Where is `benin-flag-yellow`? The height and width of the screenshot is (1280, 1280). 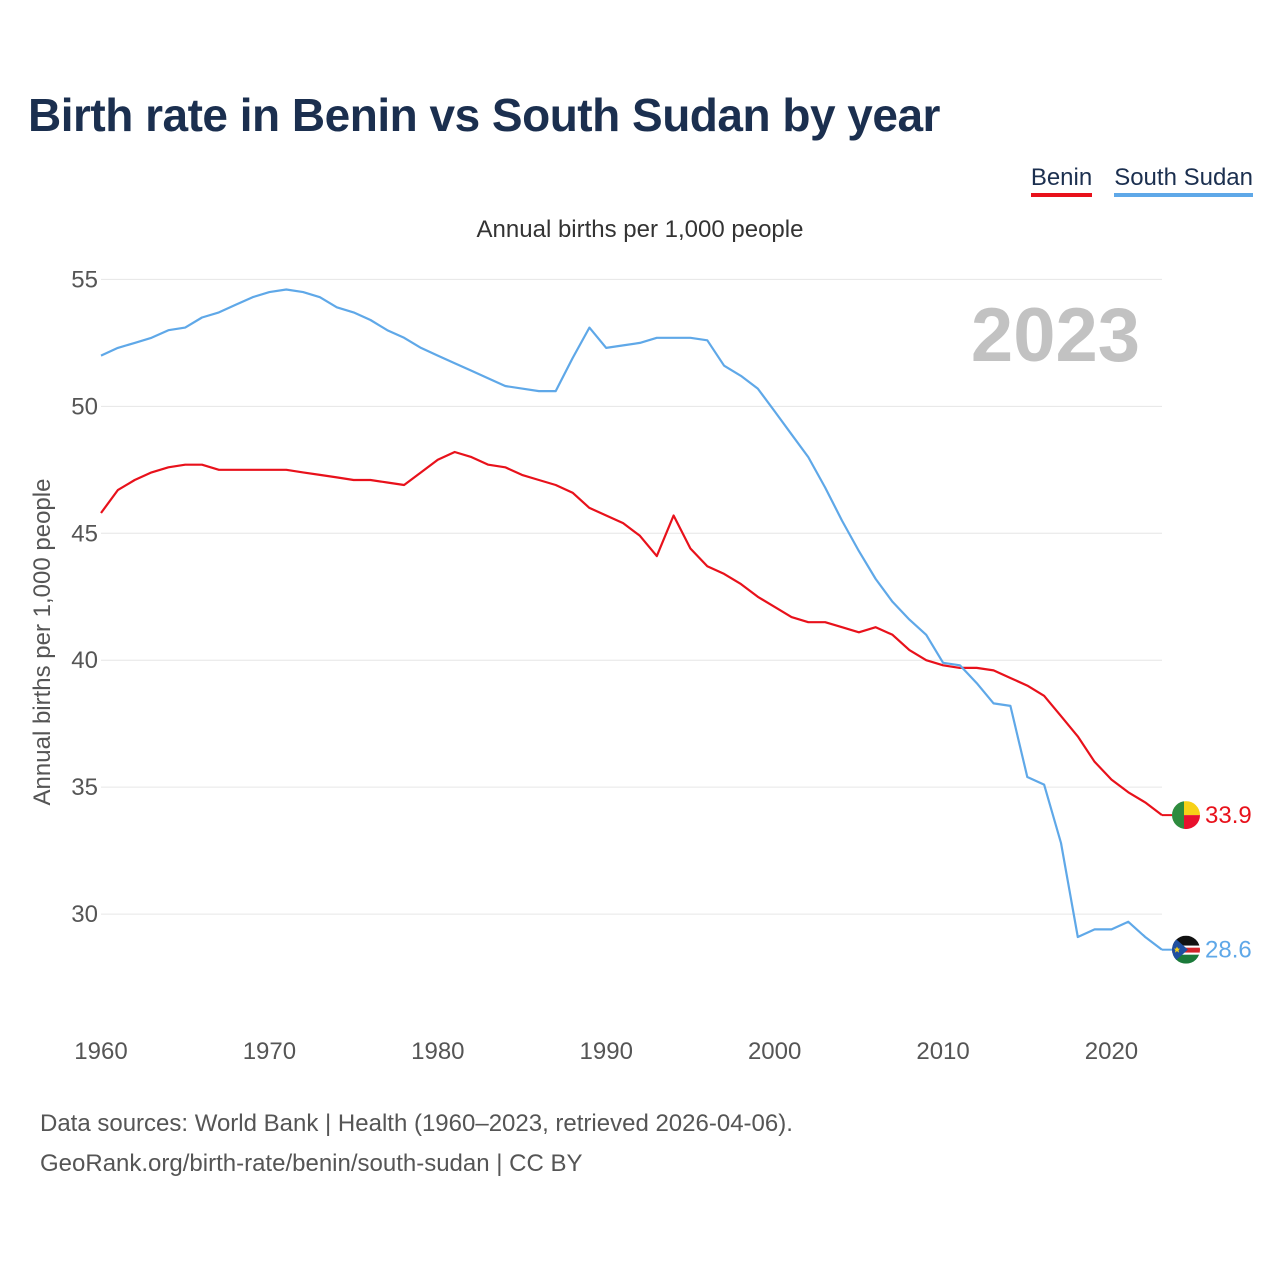
benin-flag-yellow is located at coordinates (1192, 808).